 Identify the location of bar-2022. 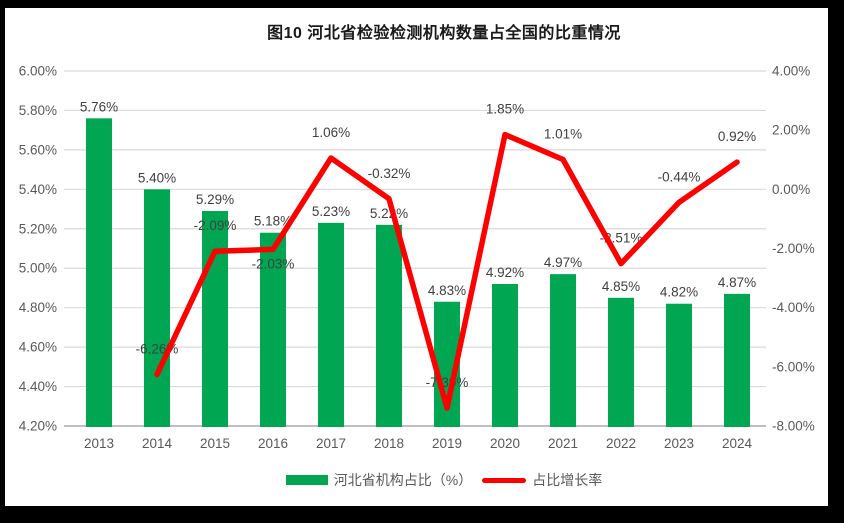
(621, 362).